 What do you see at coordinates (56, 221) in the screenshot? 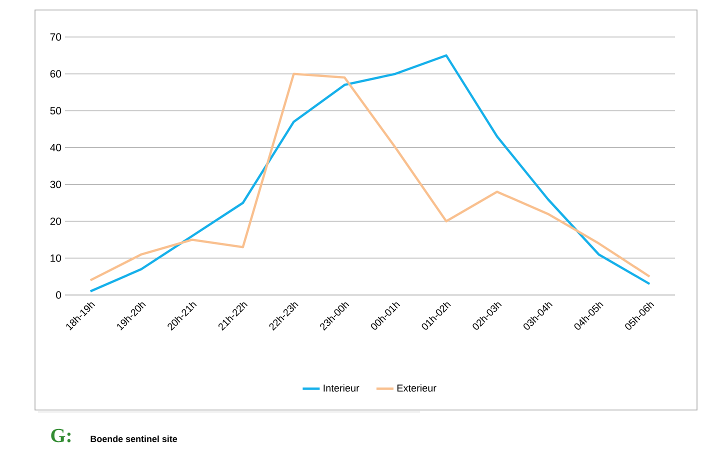
I see `y-tick-label: 20` at bounding box center [56, 221].